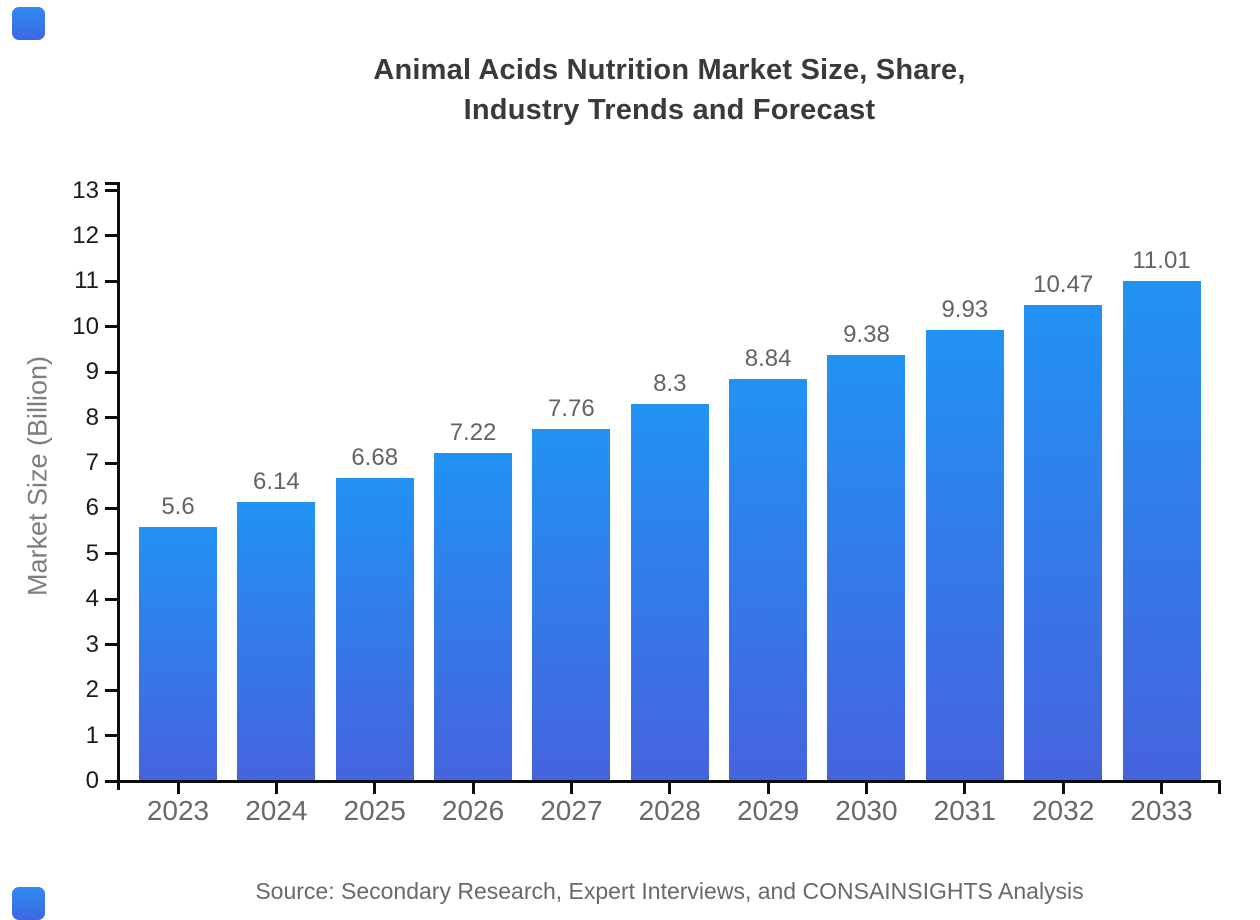  I want to click on x-axis-tick-label: 2030, so click(866, 810).